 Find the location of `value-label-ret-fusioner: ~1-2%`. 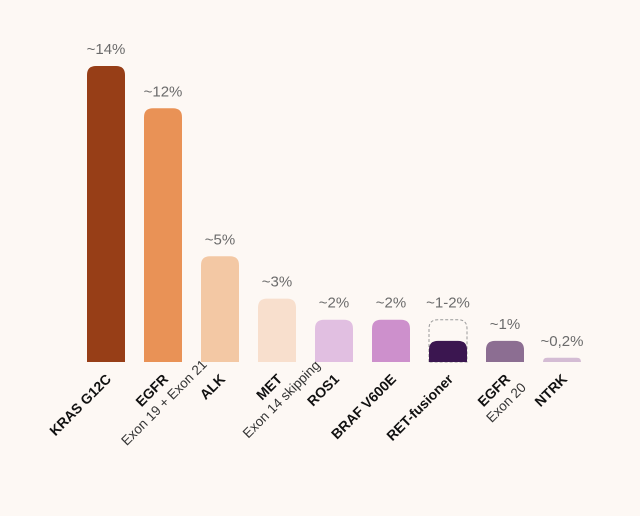

value-label-ret-fusioner: ~1-2% is located at coordinates (448, 303).